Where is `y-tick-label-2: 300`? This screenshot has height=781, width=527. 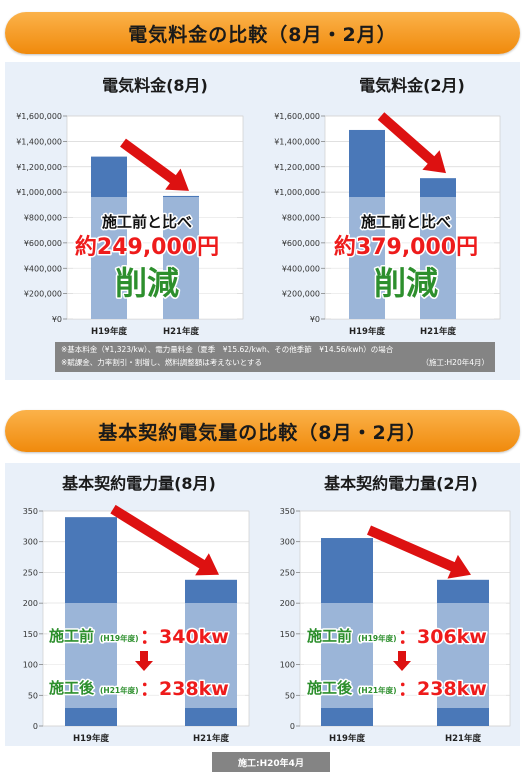
y-tick-label-2: 300 is located at coordinates (30, 542).